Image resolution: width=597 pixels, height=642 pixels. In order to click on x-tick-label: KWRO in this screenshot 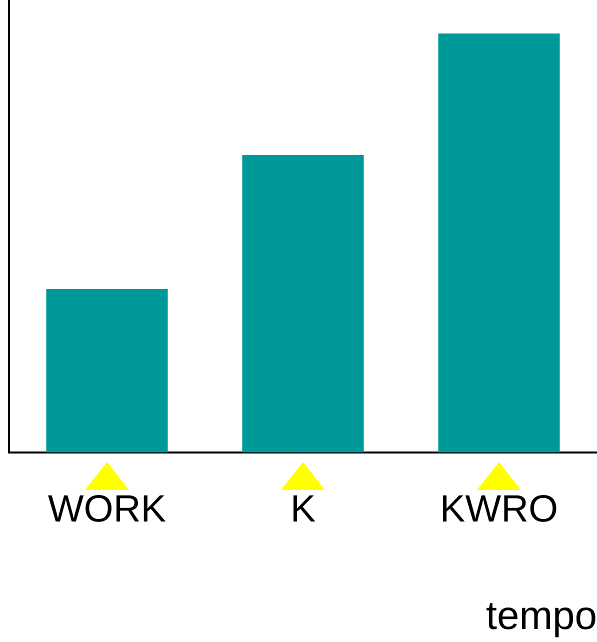, I will do `click(499, 509)`.